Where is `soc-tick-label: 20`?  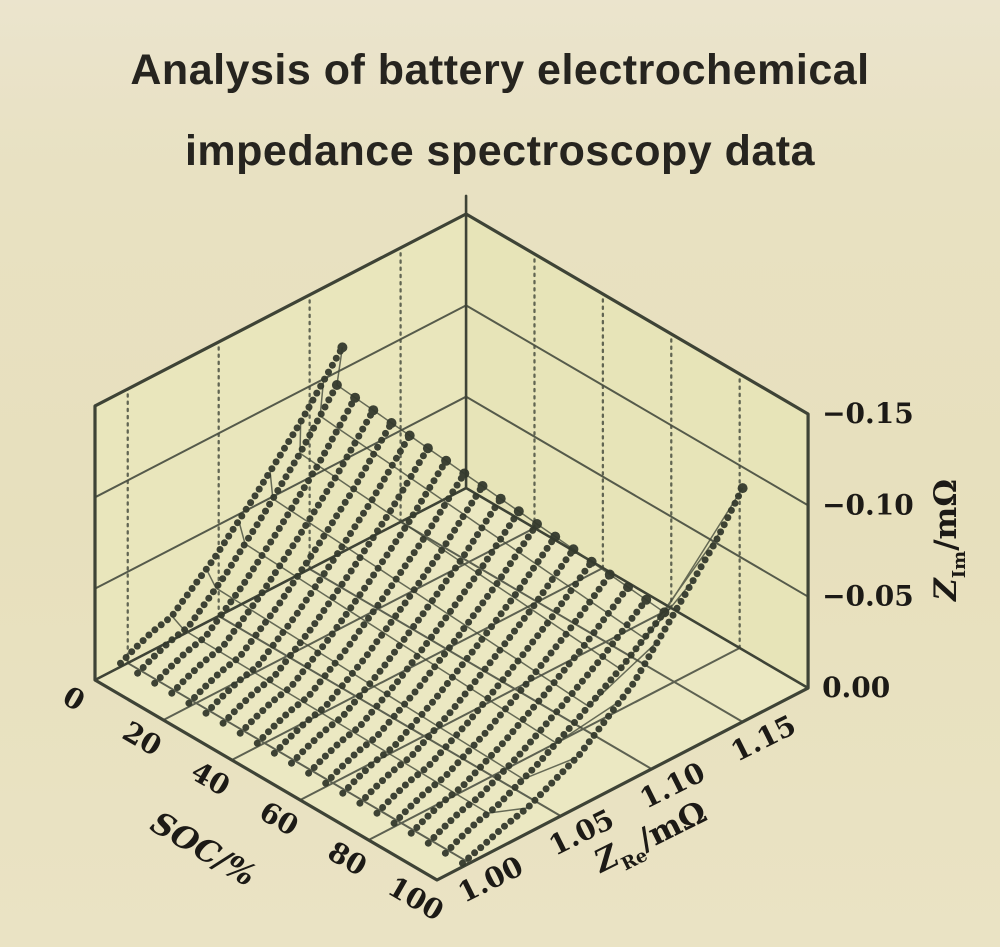 soc-tick-label: 20 is located at coordinates (142, 739).